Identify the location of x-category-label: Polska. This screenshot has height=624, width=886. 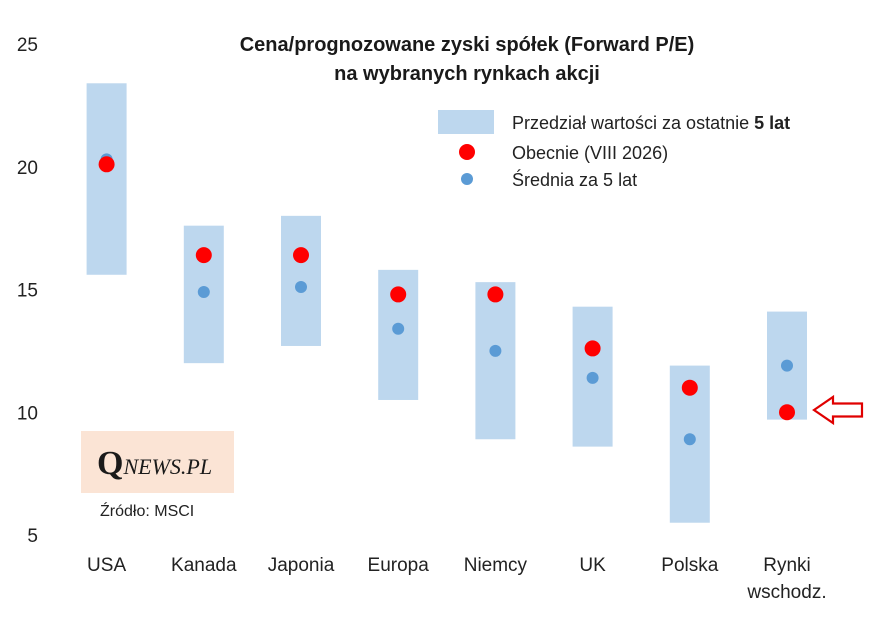
(689, 565).